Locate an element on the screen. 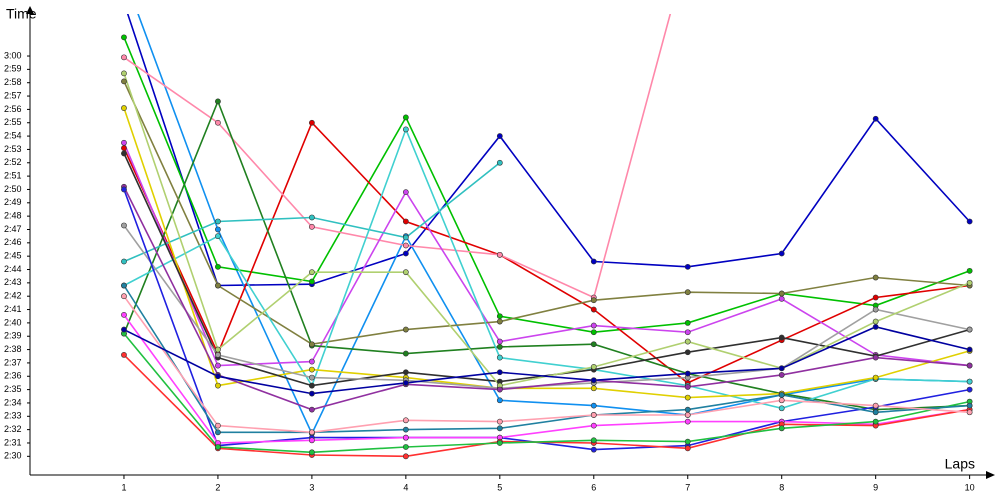 This screenshot has width=1000, height=500. y-tick-label: 2:47 is located at coordinates (13, 229).